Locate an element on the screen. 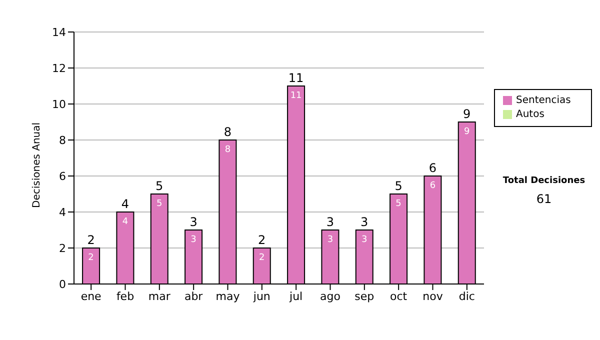  data-label: 9 is located at coordinates (467, 132).